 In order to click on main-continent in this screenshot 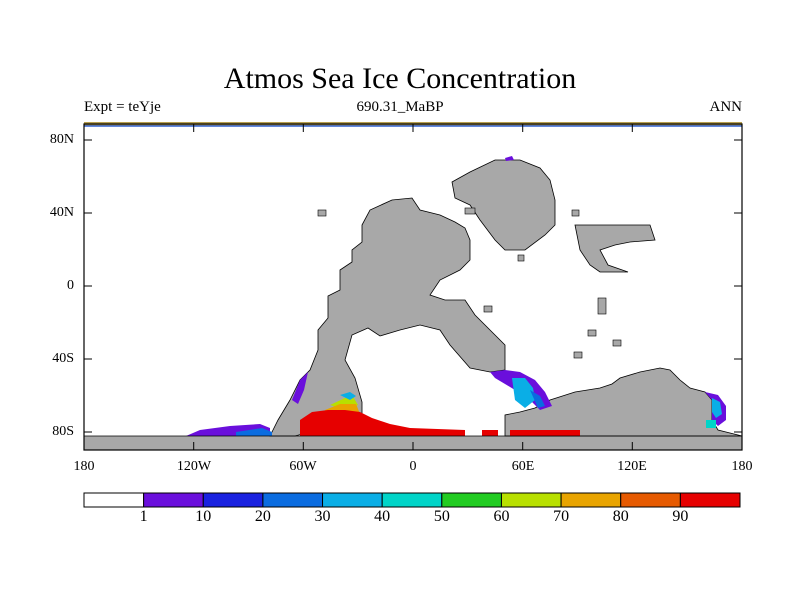, I will do `click(387, 317)`.